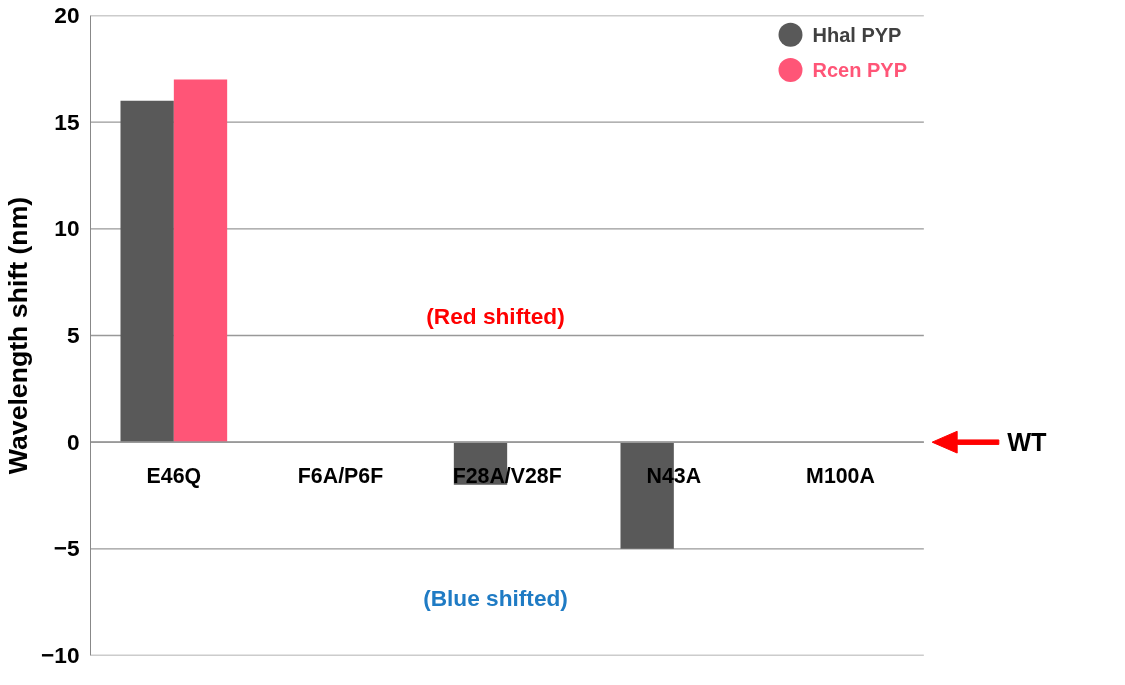 The height and width of the screenshot is (685, 1125). What do you see at coordinates (1027, 442) in the screenshot?
I see `ref-line-label: WT` at bounding box center [1027, 442].